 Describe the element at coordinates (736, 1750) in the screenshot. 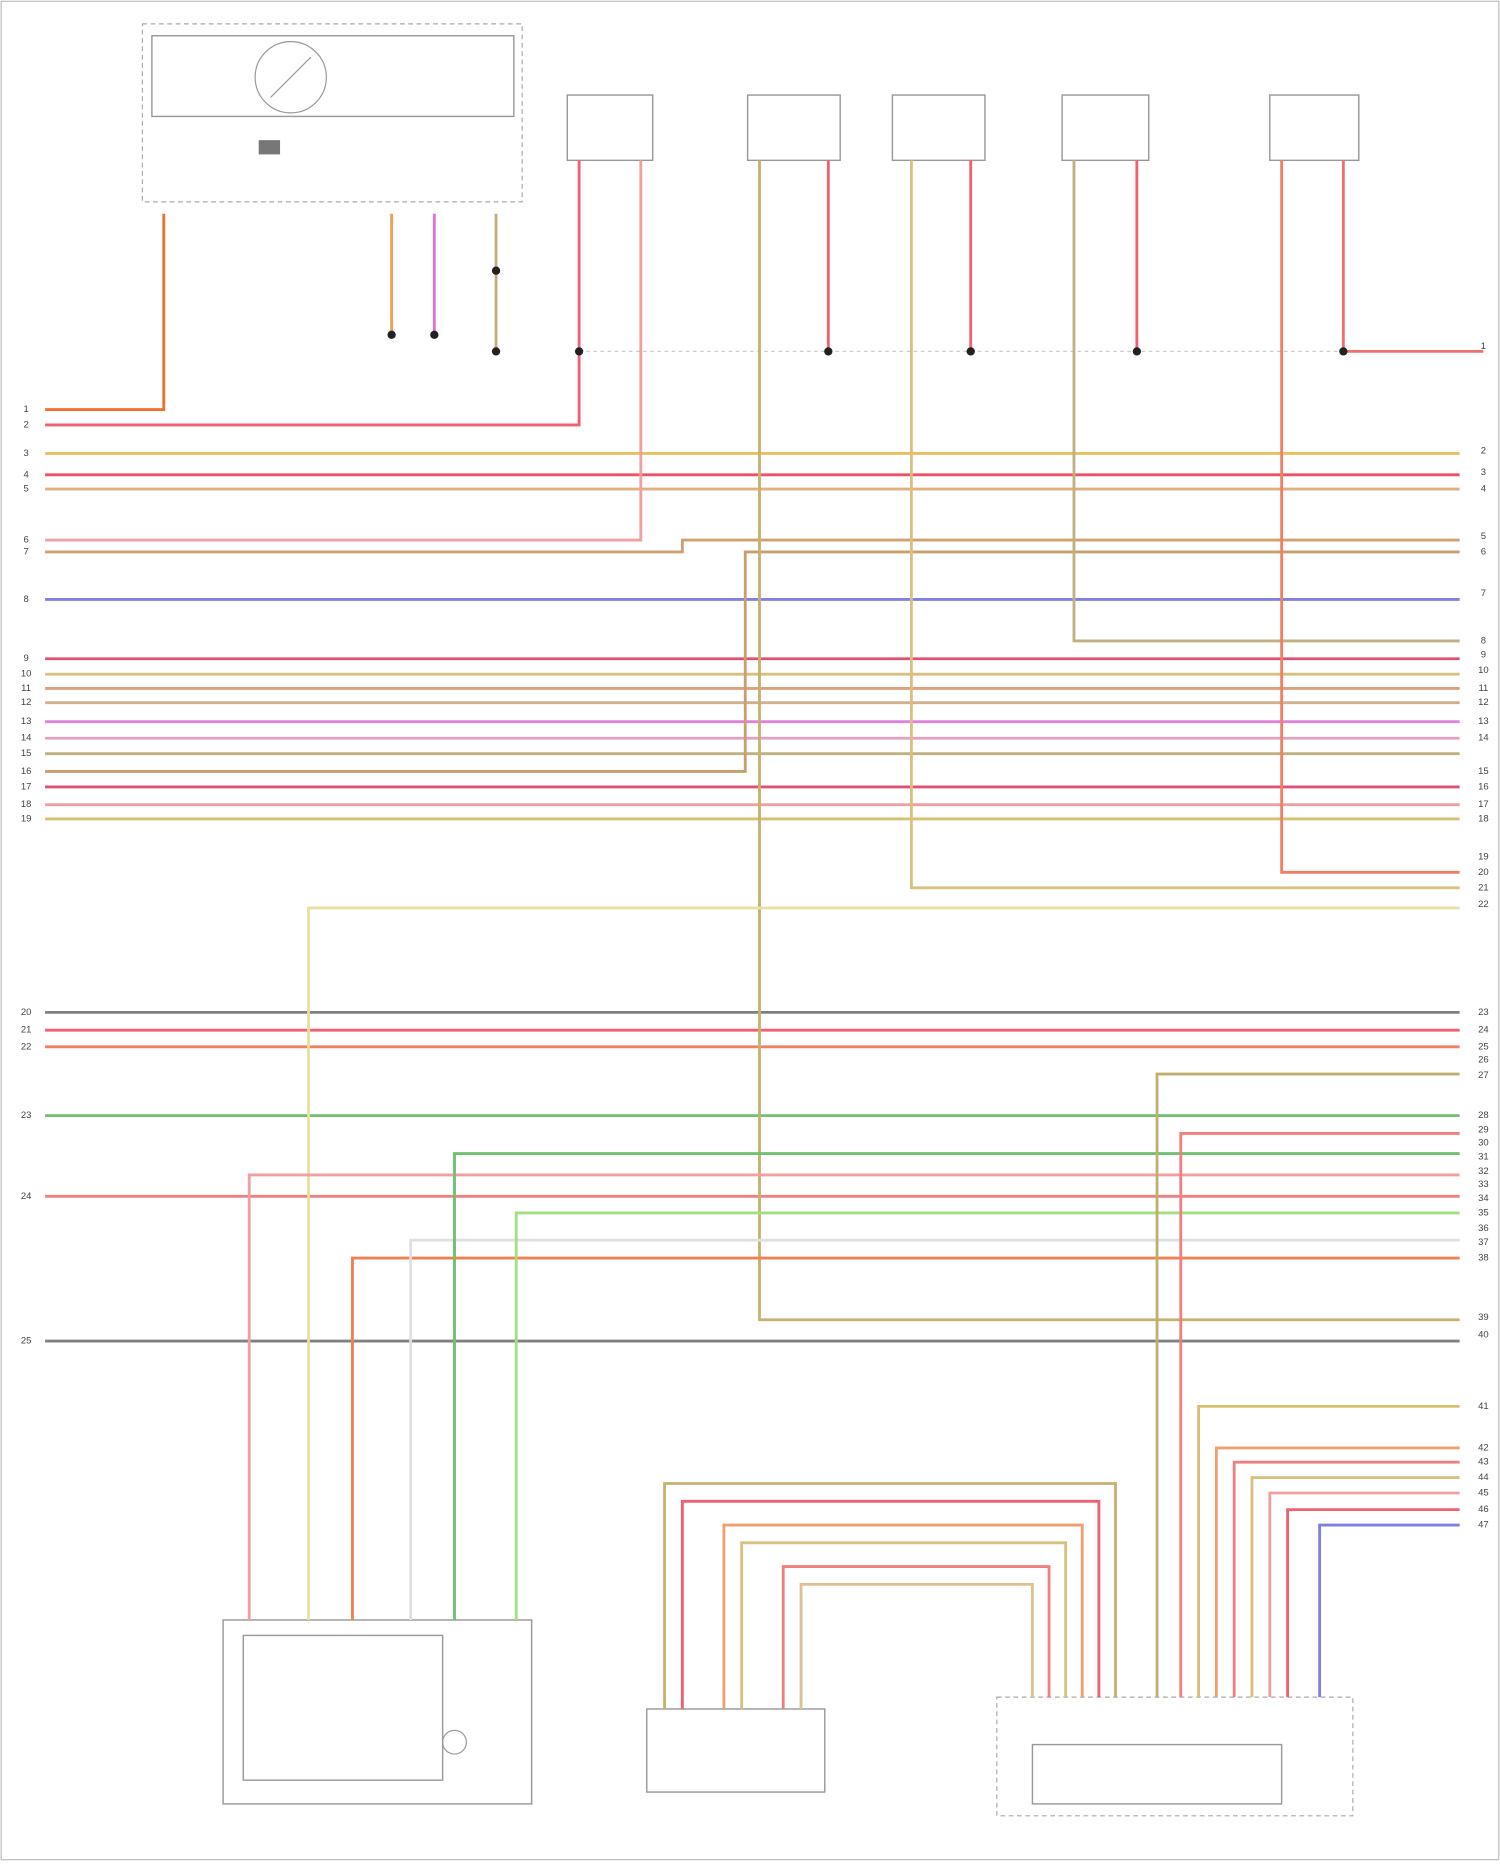

I see `coil-module` at that location.